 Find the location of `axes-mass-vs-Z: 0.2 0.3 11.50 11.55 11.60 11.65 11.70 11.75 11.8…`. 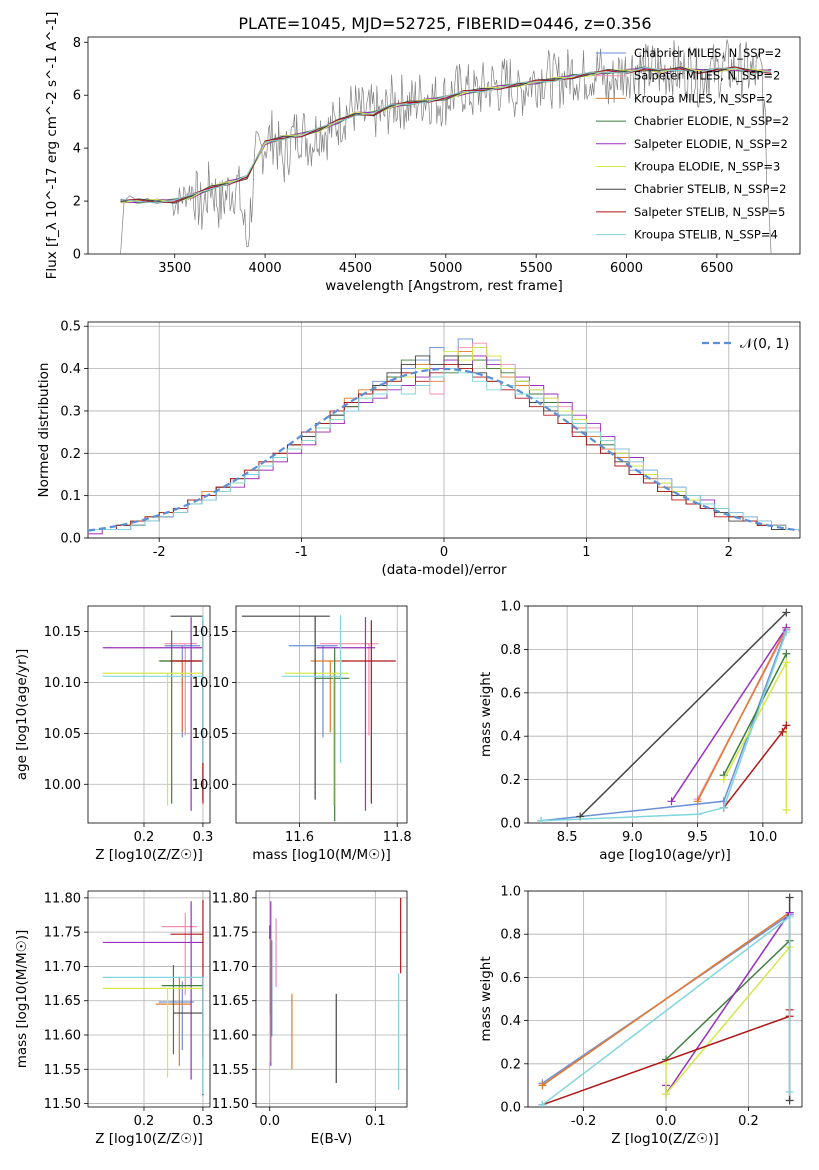

axes-mass-vs-Z: 0.2 0.3 11.50 11.55 11.60 11.65 11.70 11.75 11.8… is located at coordinates (114, 1018).